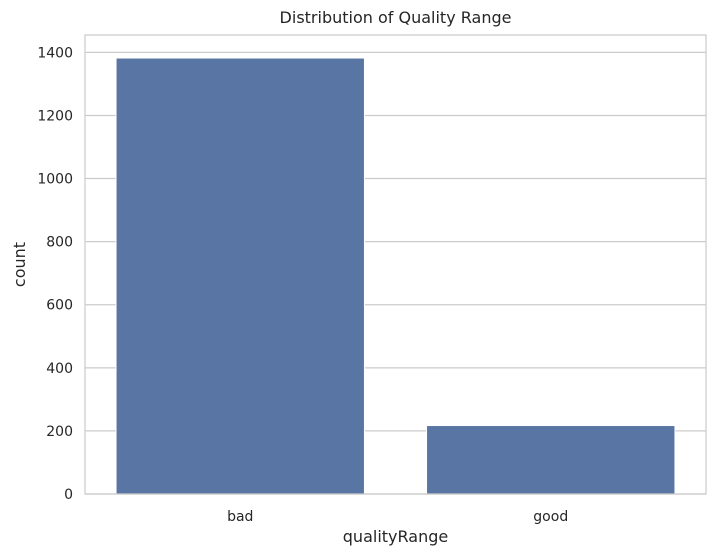  What do you see at coordinates (59, 306) in the screenshot?
I see `y-tick-label: 600` at bounding box center [59, 306].